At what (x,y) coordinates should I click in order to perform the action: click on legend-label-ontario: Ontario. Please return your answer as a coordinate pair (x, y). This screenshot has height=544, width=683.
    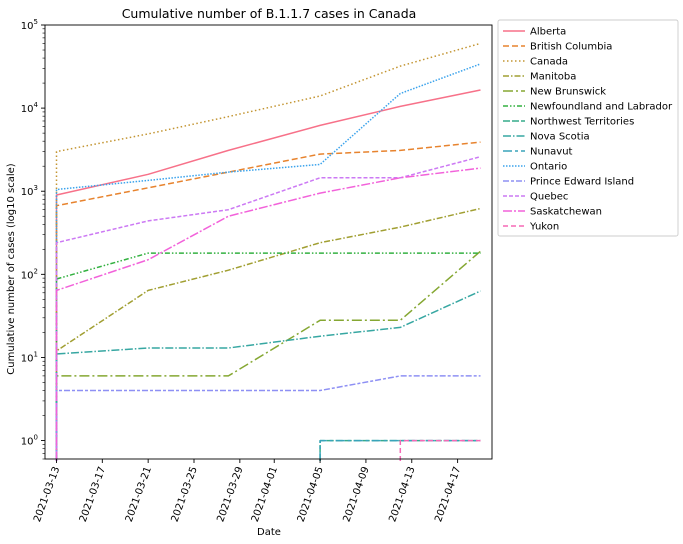
    Looking at the image, I should click on (548, 167).